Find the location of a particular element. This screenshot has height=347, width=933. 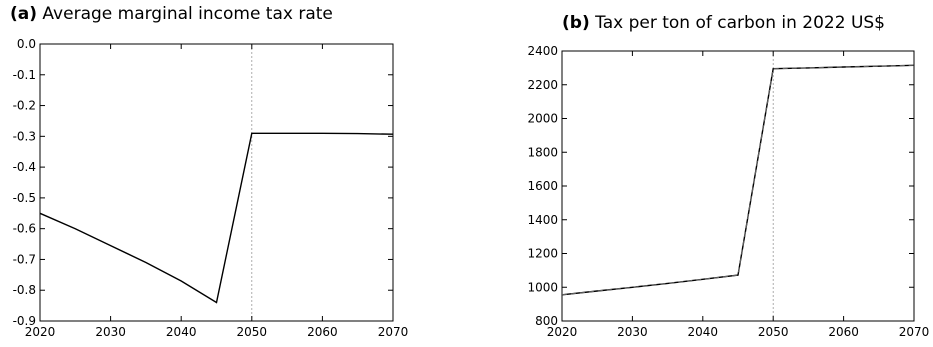

chart-a-y-tick-label: 0.0 is located at coordinates (26, 44).